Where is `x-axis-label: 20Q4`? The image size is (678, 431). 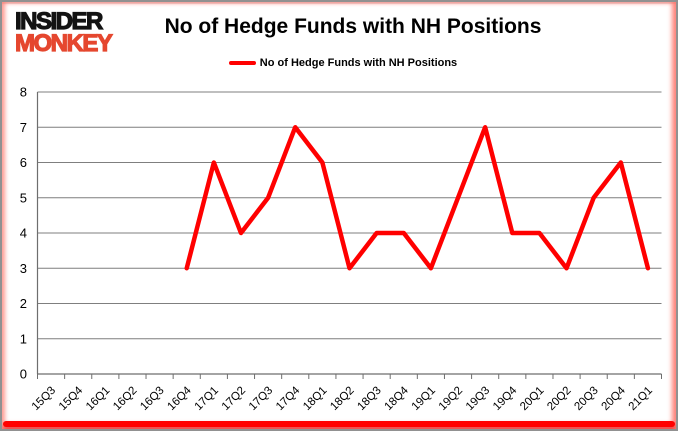 x-axis-label: 20Q4 is located at coordinates (614, 398).